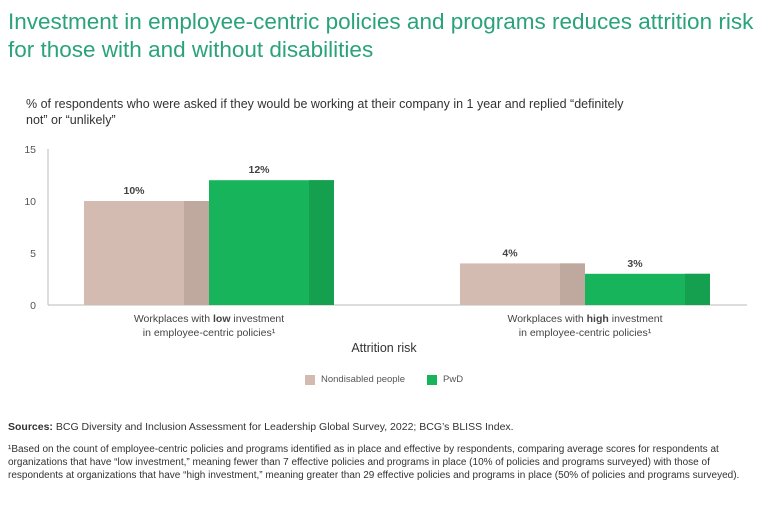 The width and height of the screenshot is (768, 510). I want to click on sources-label: Sources:, so click(30, 427).